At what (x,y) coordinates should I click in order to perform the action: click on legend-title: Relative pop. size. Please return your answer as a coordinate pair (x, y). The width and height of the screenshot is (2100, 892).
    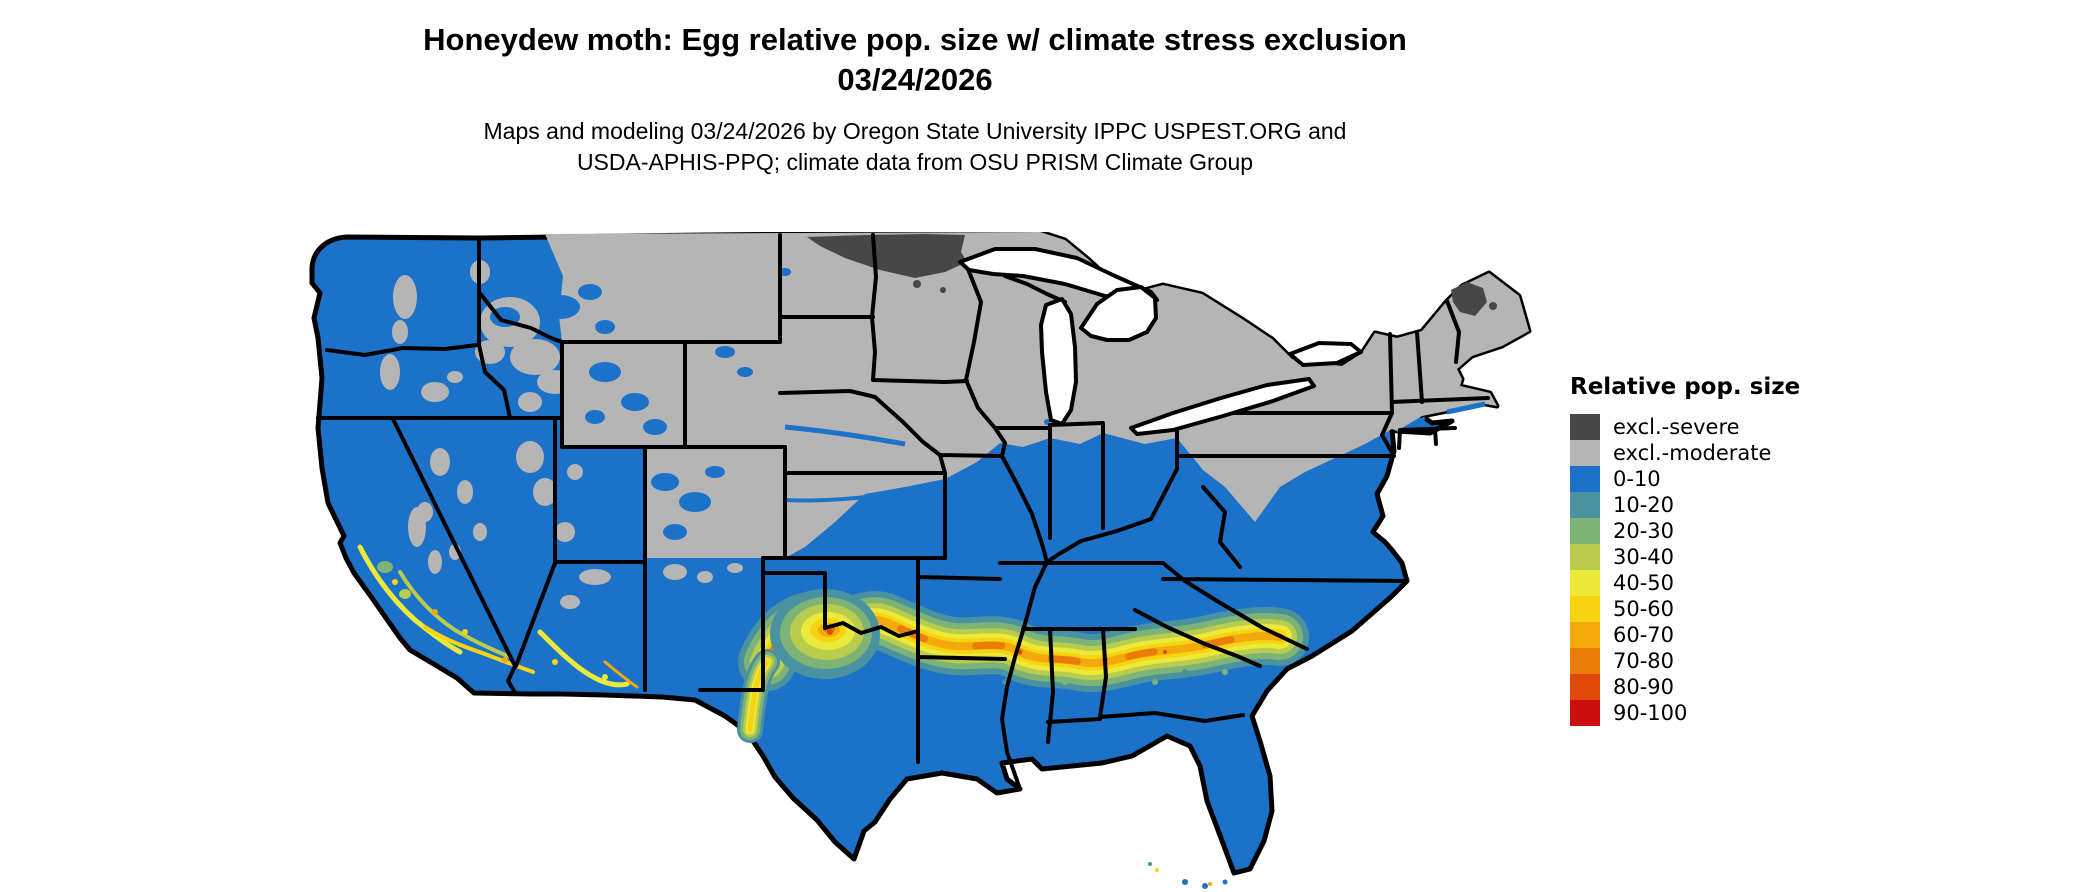
    Looking at the image, I should click on (1685, 387).